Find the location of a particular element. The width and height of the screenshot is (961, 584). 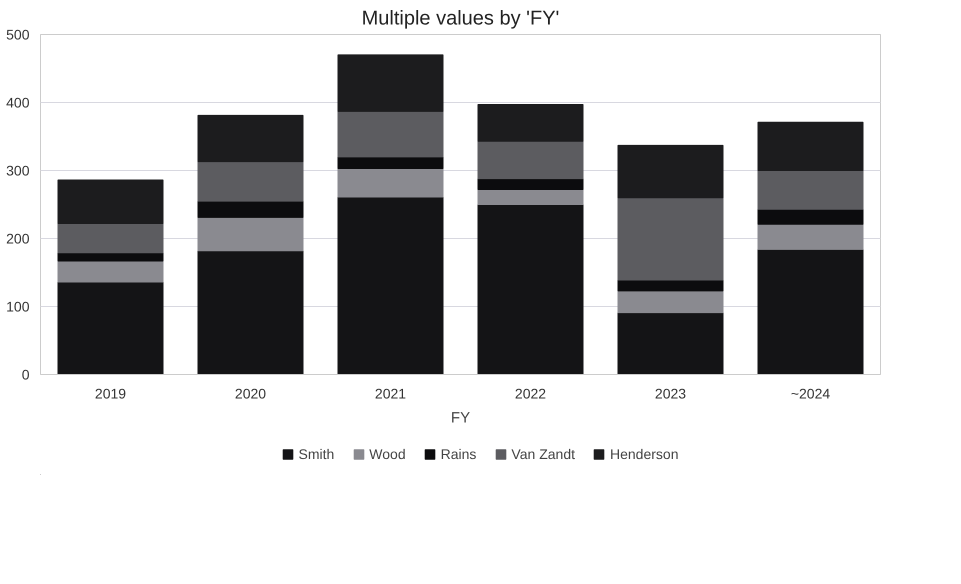

chart-title: Multiple values by 'FY' is located at coordinates (461, 19).